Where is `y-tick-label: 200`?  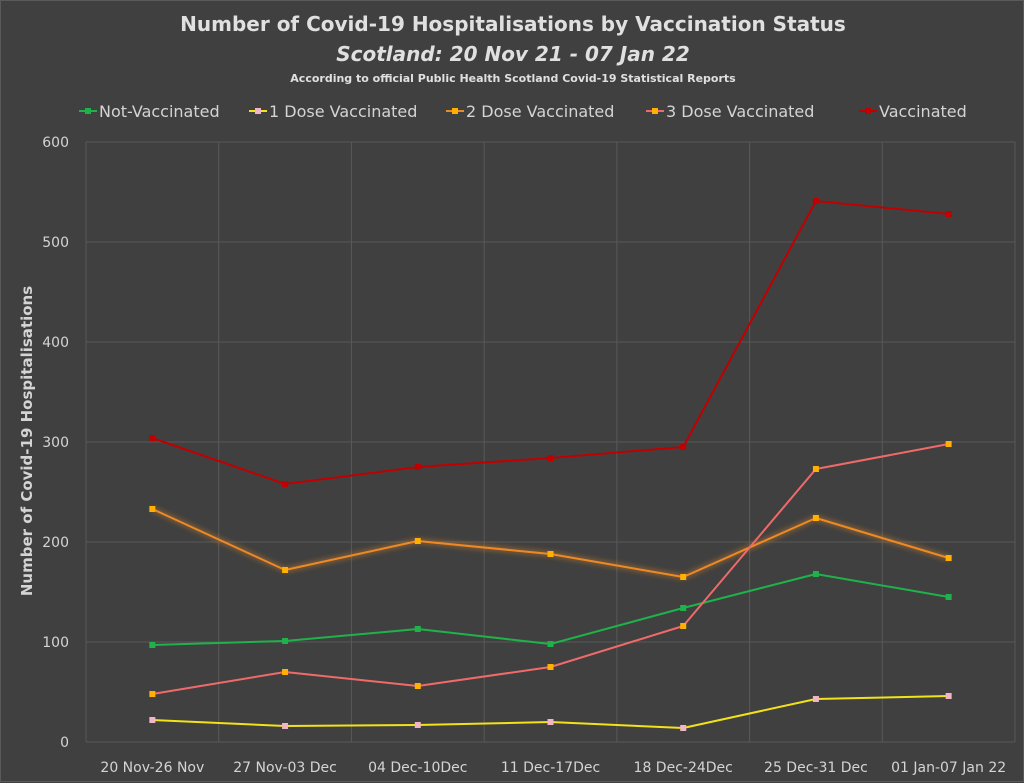
y-tick-label: 200 is located at coordinates (55, 543).